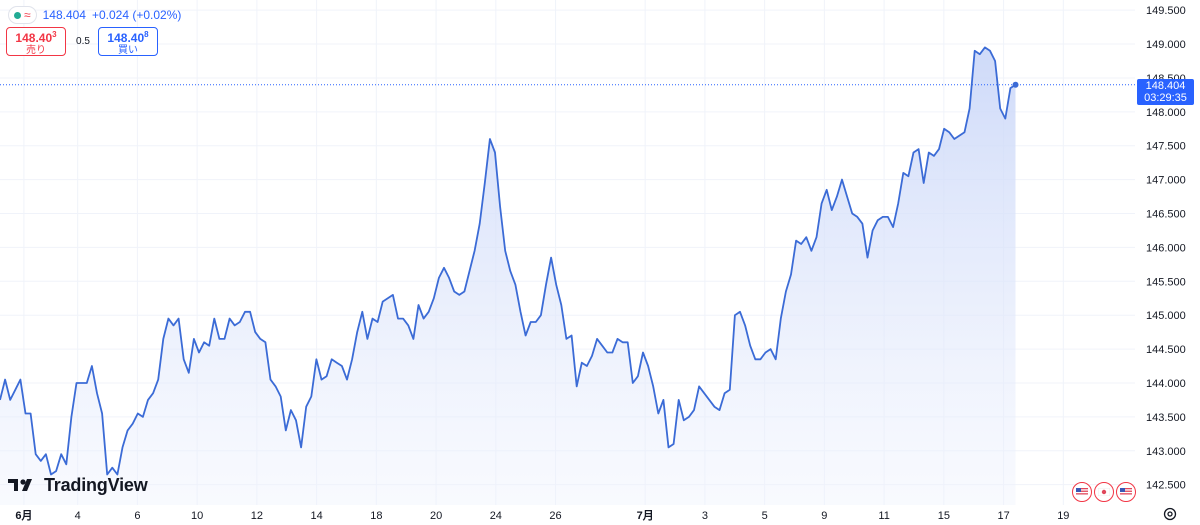 The width and height of the screenshot is (1200, 525). What do you see at coordinates (78, 516) in the screenshot?
I see `x-tick-label: 4` at bounding box center [78, 516].